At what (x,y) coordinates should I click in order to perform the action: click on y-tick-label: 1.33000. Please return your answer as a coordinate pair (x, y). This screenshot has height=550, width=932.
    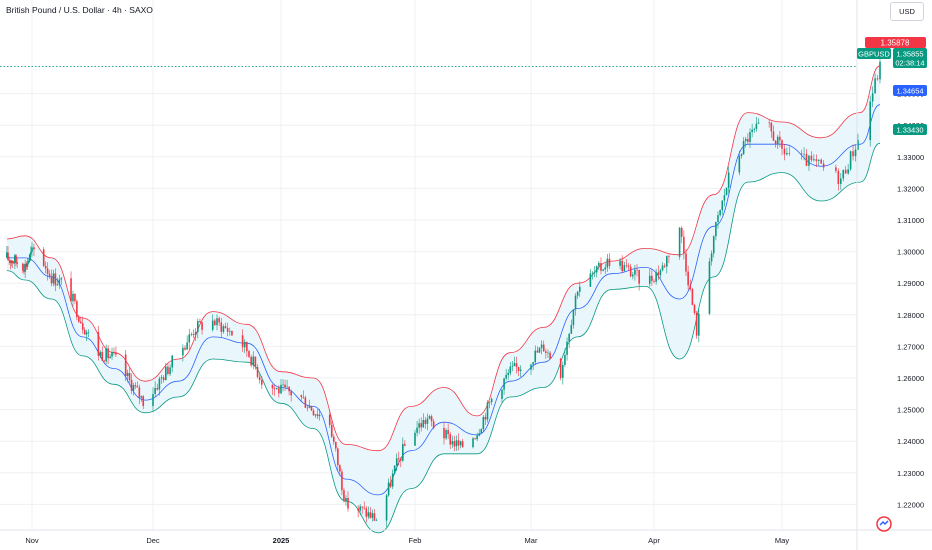
    Looking at the image, I should click on (910, 157).